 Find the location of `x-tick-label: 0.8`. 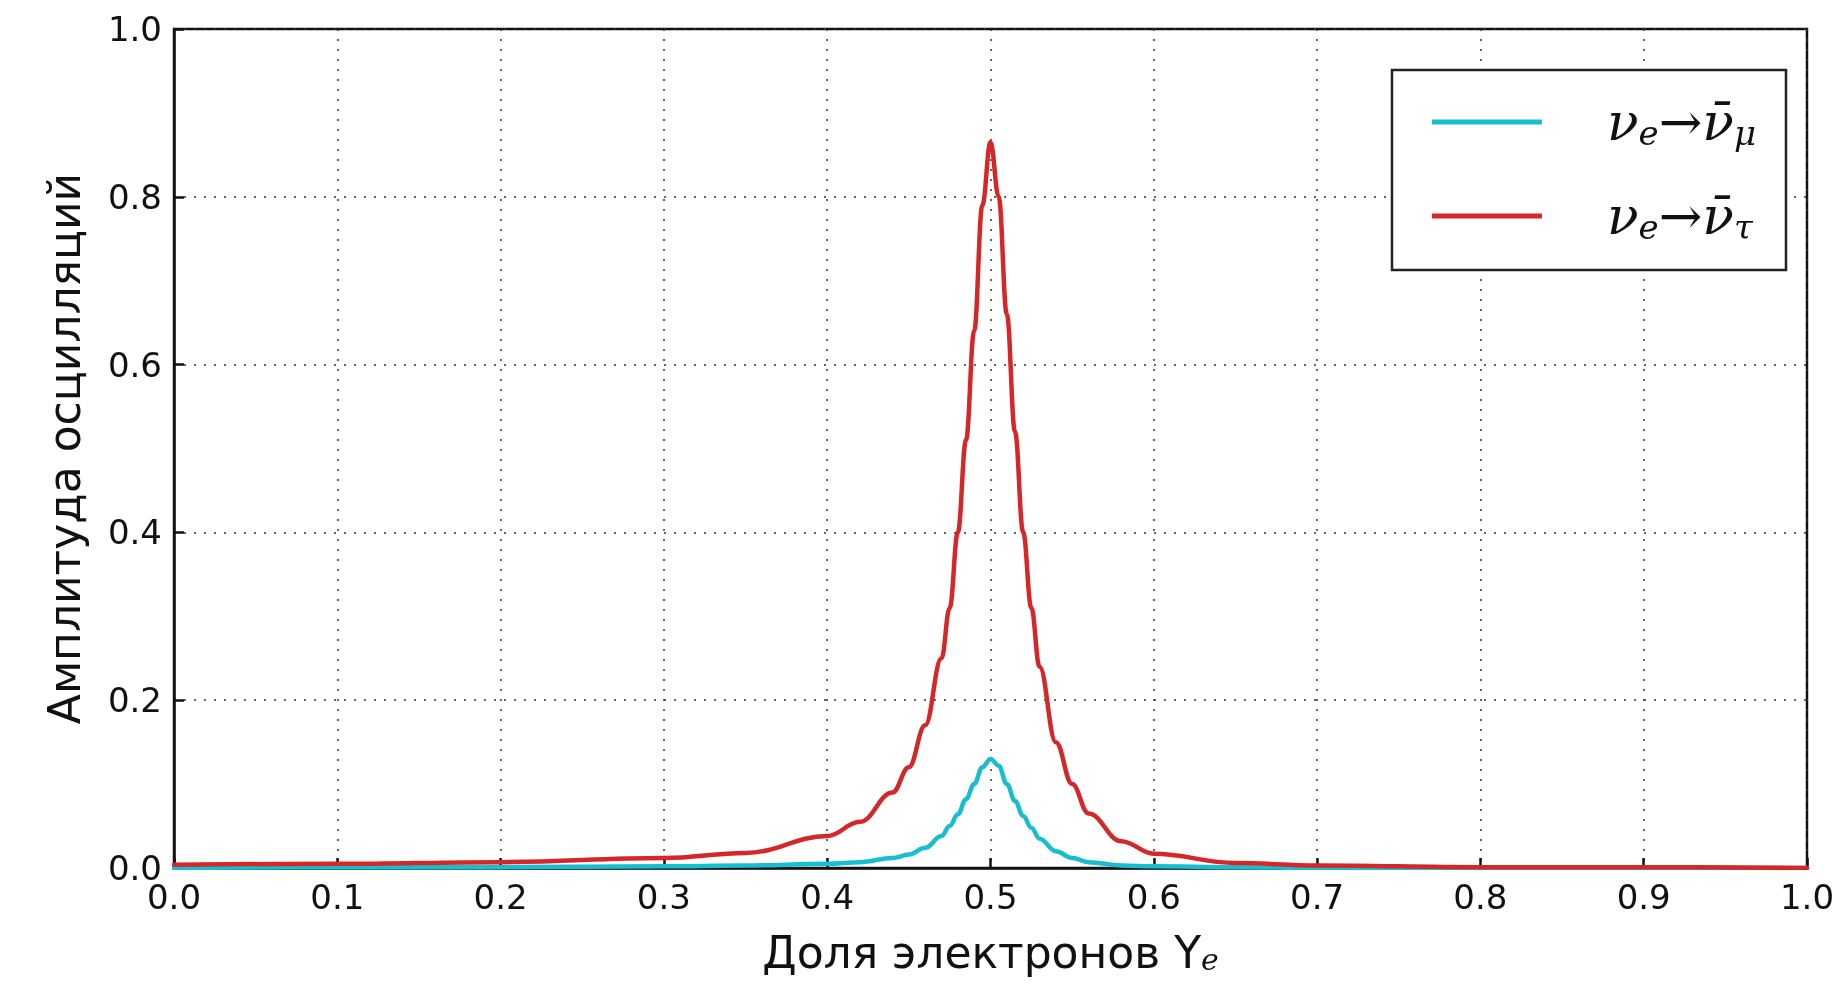

x-tick-label: 0.8 is located at coordinates (1480, 897).